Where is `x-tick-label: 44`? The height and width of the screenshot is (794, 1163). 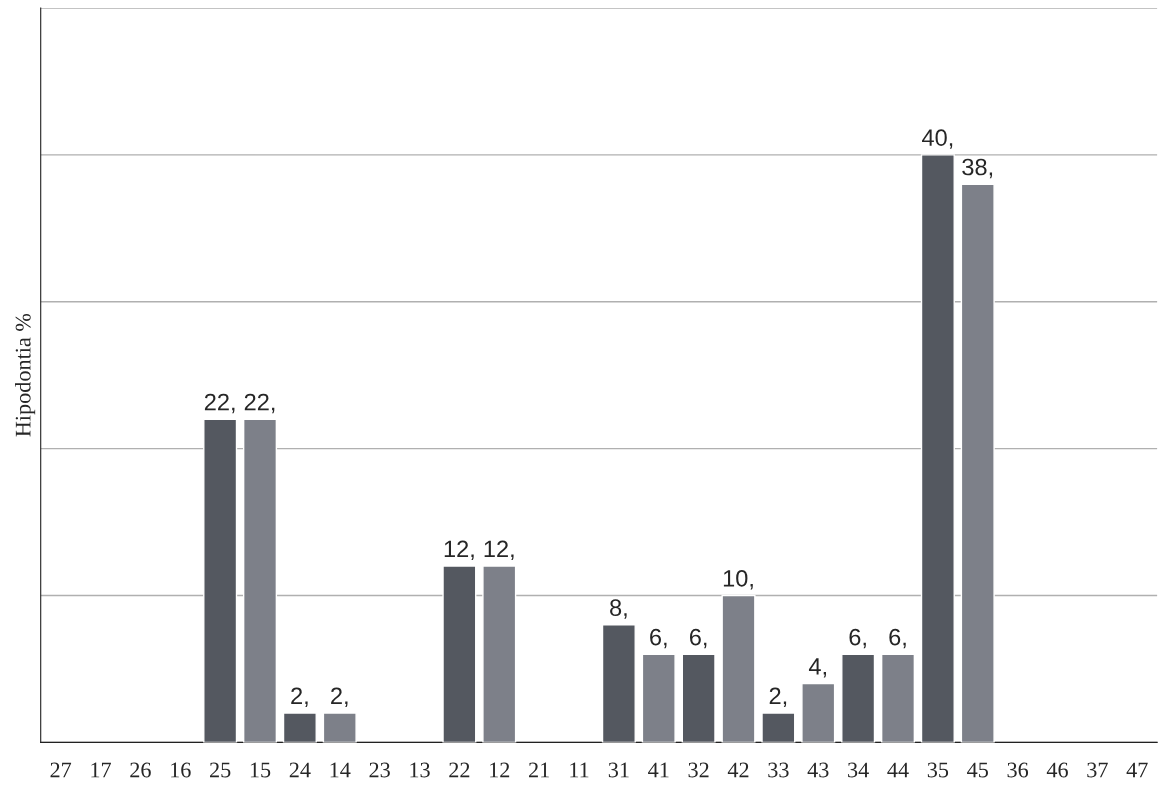
x-tick-label: 44 is located at coordinates (898, 770).